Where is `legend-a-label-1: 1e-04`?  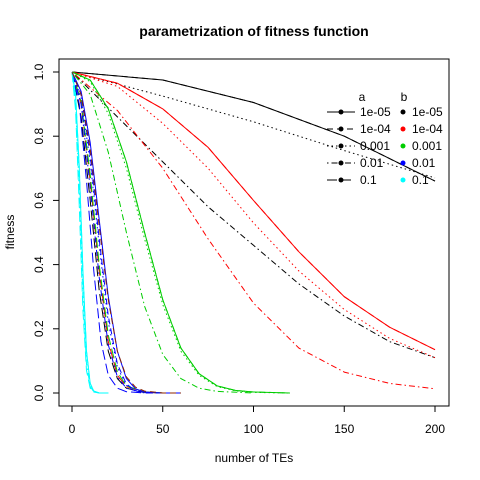
legend-a-label-1: 1e-04 is located at coordinates (375, 129).